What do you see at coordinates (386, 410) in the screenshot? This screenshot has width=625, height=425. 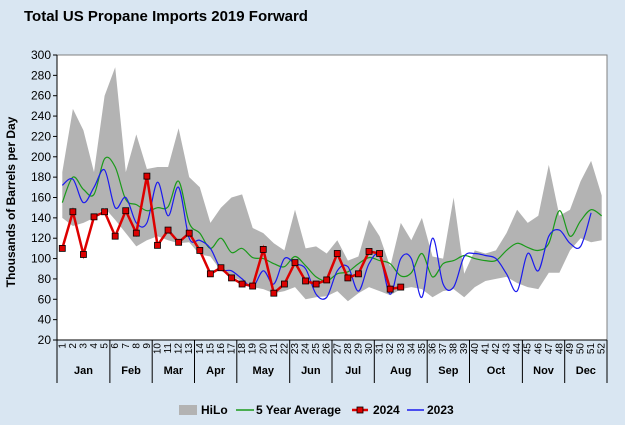 I see `legend-2024-label: 2024` at bounding box center [386, 410].